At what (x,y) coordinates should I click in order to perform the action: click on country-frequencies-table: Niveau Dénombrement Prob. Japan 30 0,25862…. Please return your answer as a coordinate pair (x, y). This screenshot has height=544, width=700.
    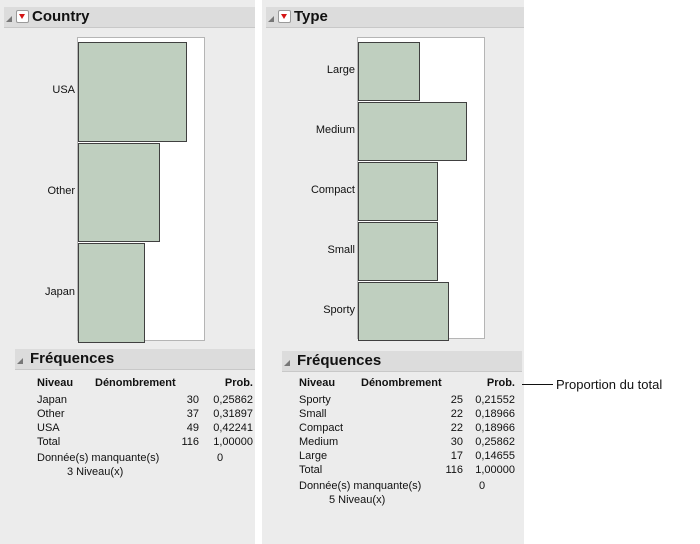
    Looking at the image, I should click on (146, 442).